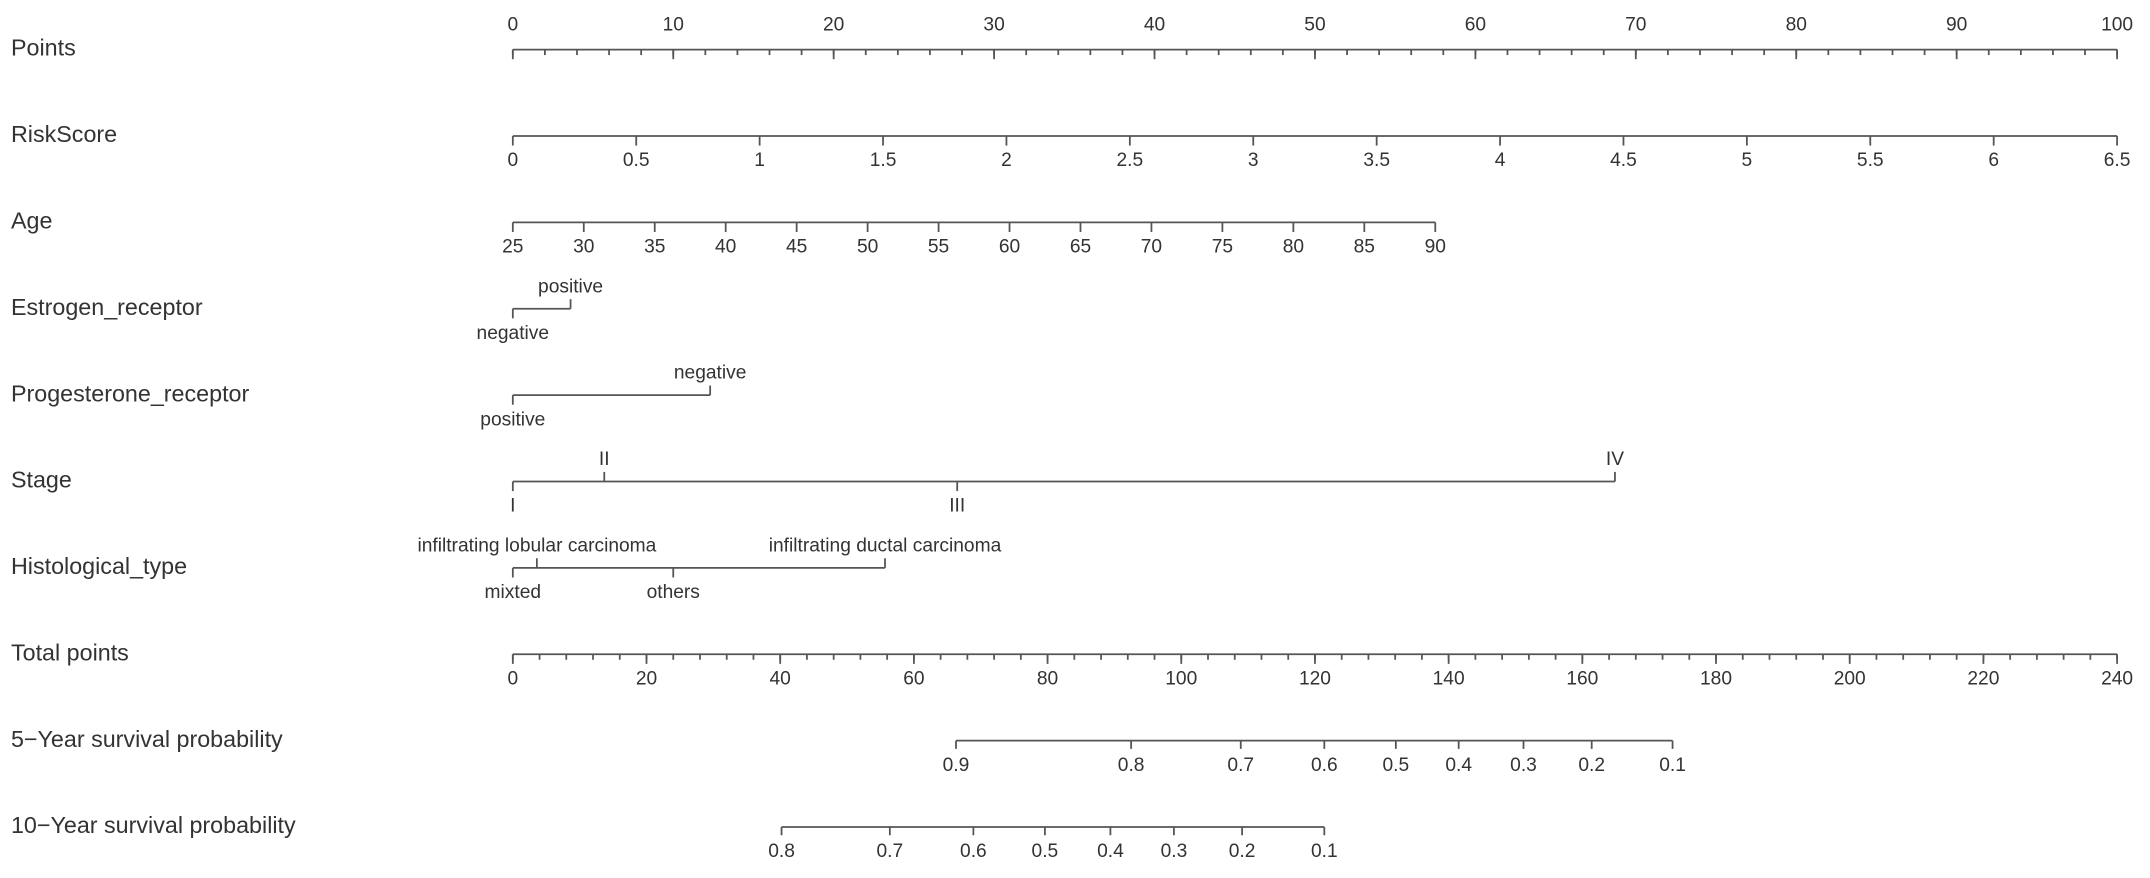  What do you see at coordinates (938, 247) in the screenshot?
I see `tick-label: 55` at bounding box center [938, 247].